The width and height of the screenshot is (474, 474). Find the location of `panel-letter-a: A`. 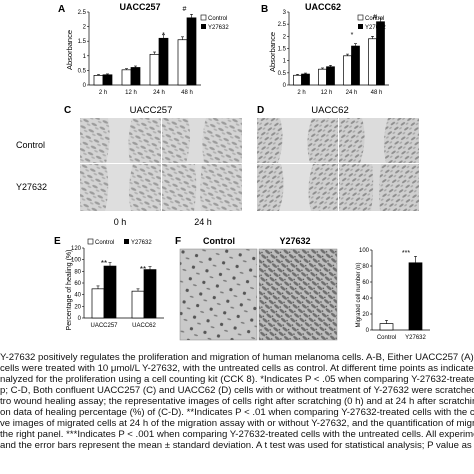

panel-letter-a: A is located at coordinates (61, 9).